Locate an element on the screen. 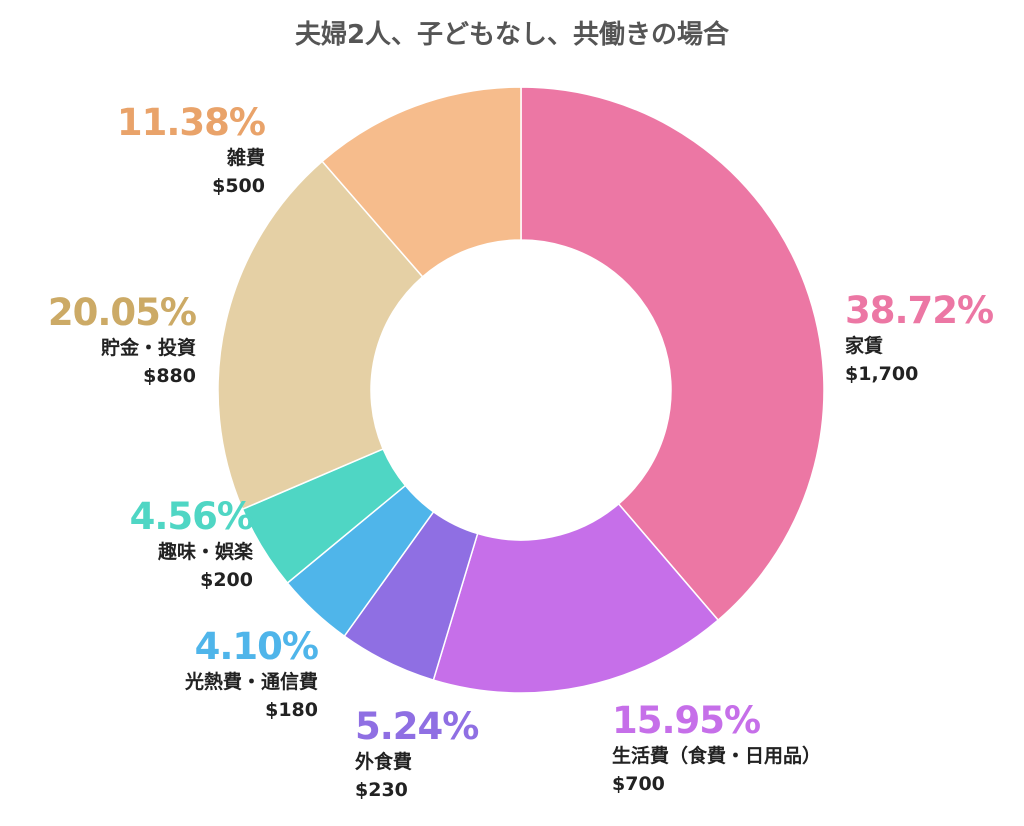  label-living: 15.95% 生活費（食費・日用品） $700 is located at coordinates (716, 748).